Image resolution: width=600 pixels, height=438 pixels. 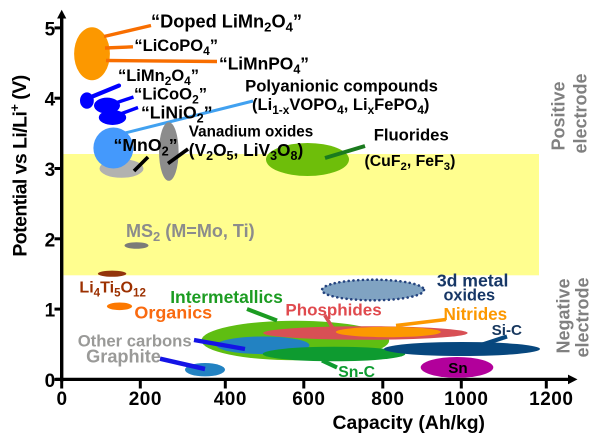 I want to click on svg-text: Graphite, so click(x=123, y=356).